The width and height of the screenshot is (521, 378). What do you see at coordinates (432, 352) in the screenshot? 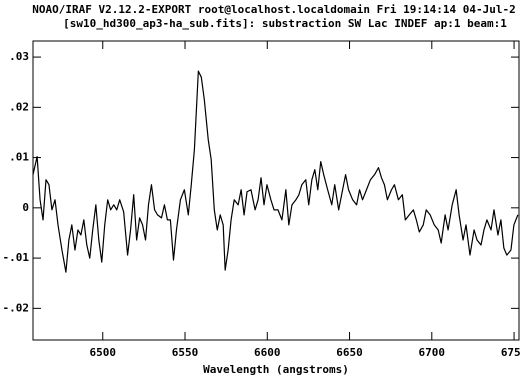
I see `x-tick-label: 6700` at bounding box center [432, 352].